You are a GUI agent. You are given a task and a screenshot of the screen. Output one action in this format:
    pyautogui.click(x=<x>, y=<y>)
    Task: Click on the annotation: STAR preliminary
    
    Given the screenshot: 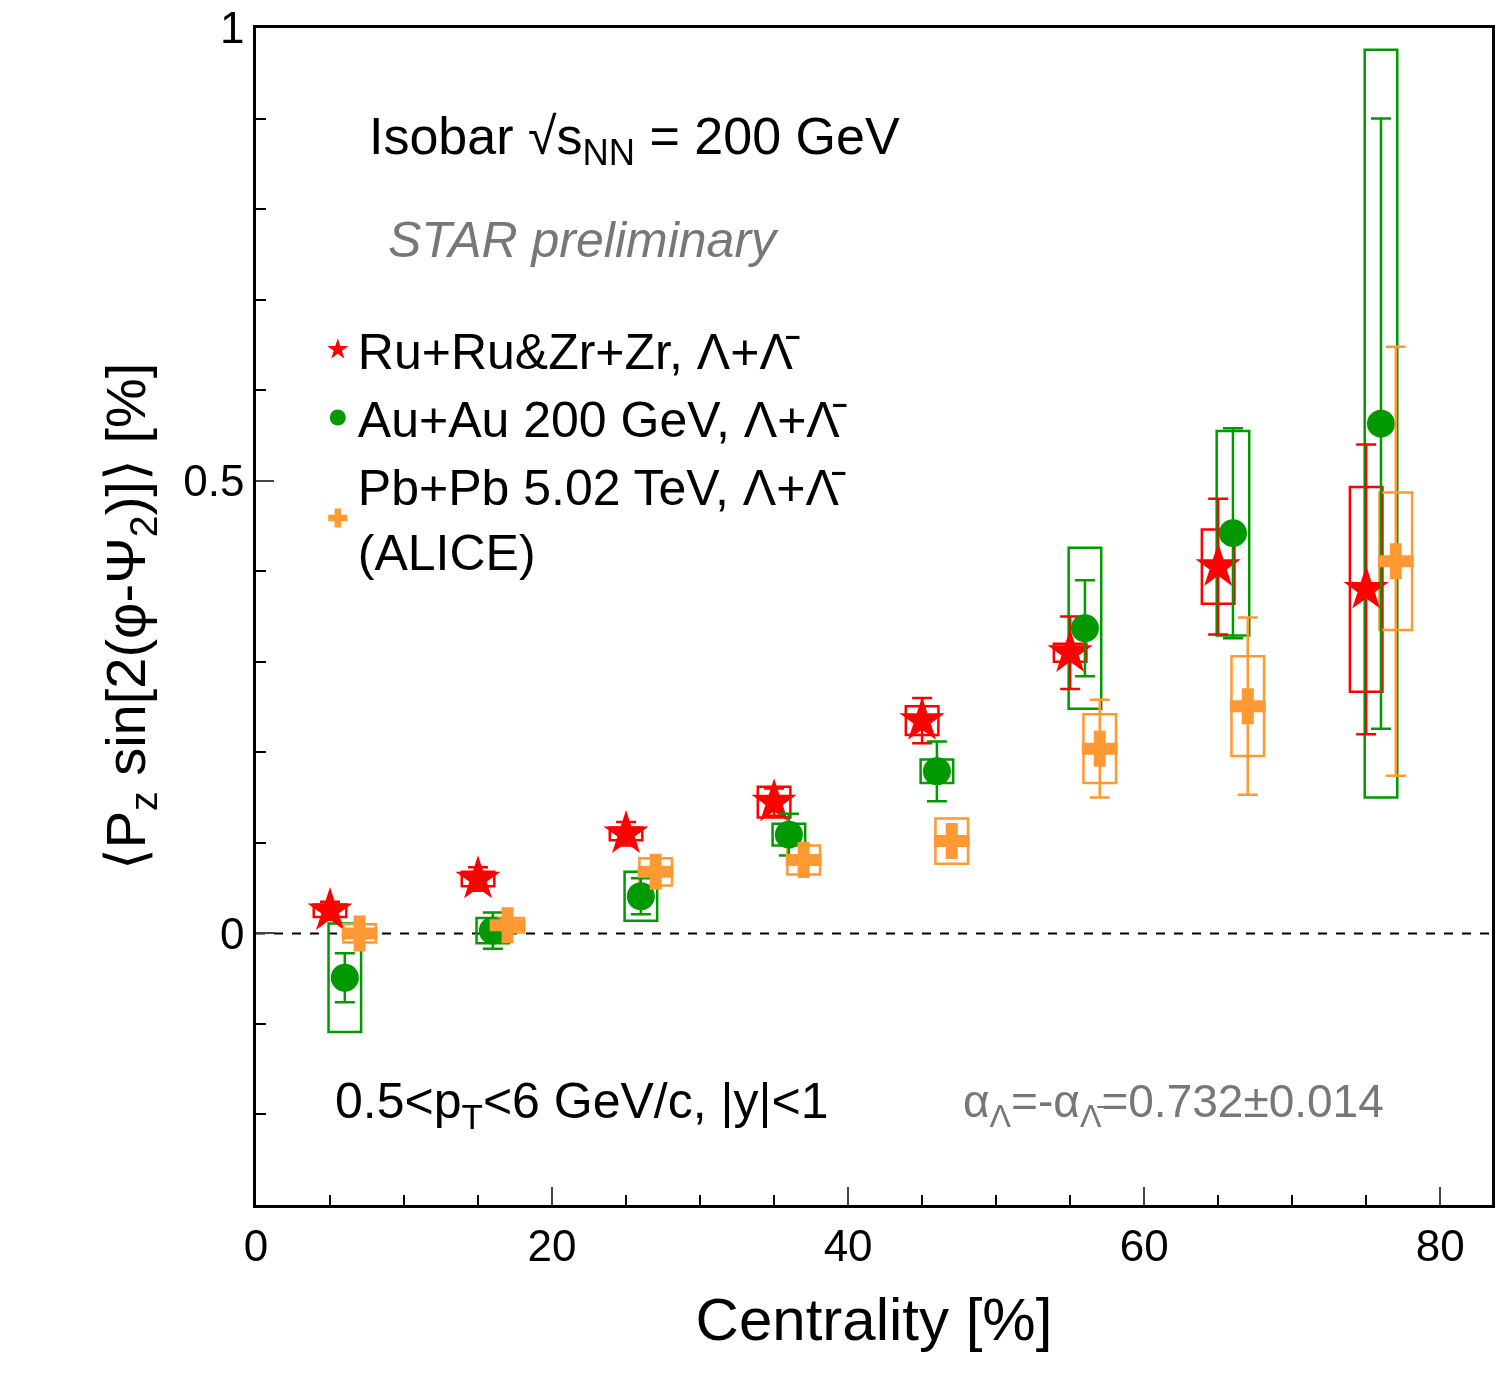 What is the action you would take?
    pyautogui.click(x=584, y=240)
    